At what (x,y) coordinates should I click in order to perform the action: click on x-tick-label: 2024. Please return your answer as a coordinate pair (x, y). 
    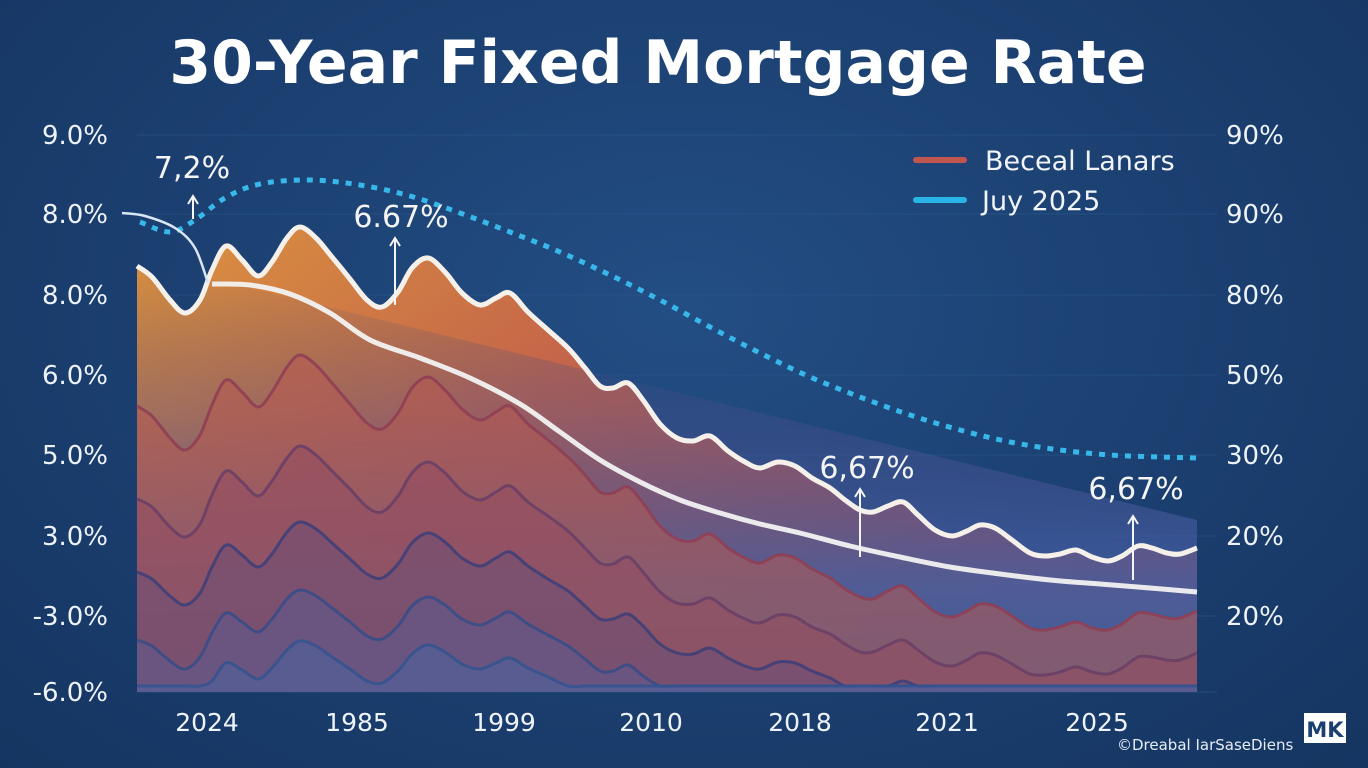
    Looking at the image, I should click on (207, 722).